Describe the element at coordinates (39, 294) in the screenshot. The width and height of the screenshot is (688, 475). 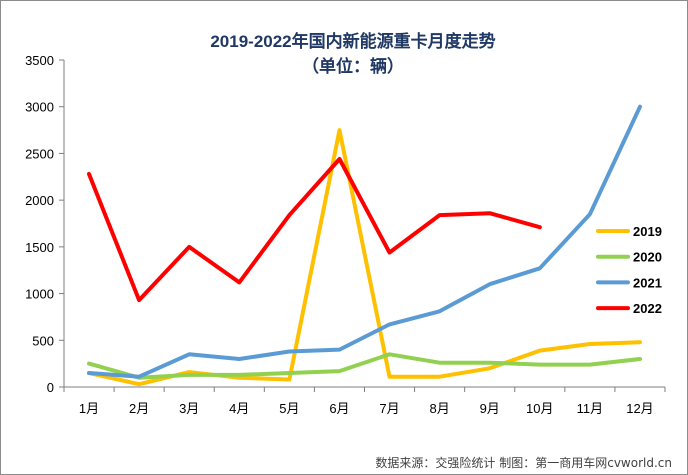
I see `y-tick-label: 1000` at that location.